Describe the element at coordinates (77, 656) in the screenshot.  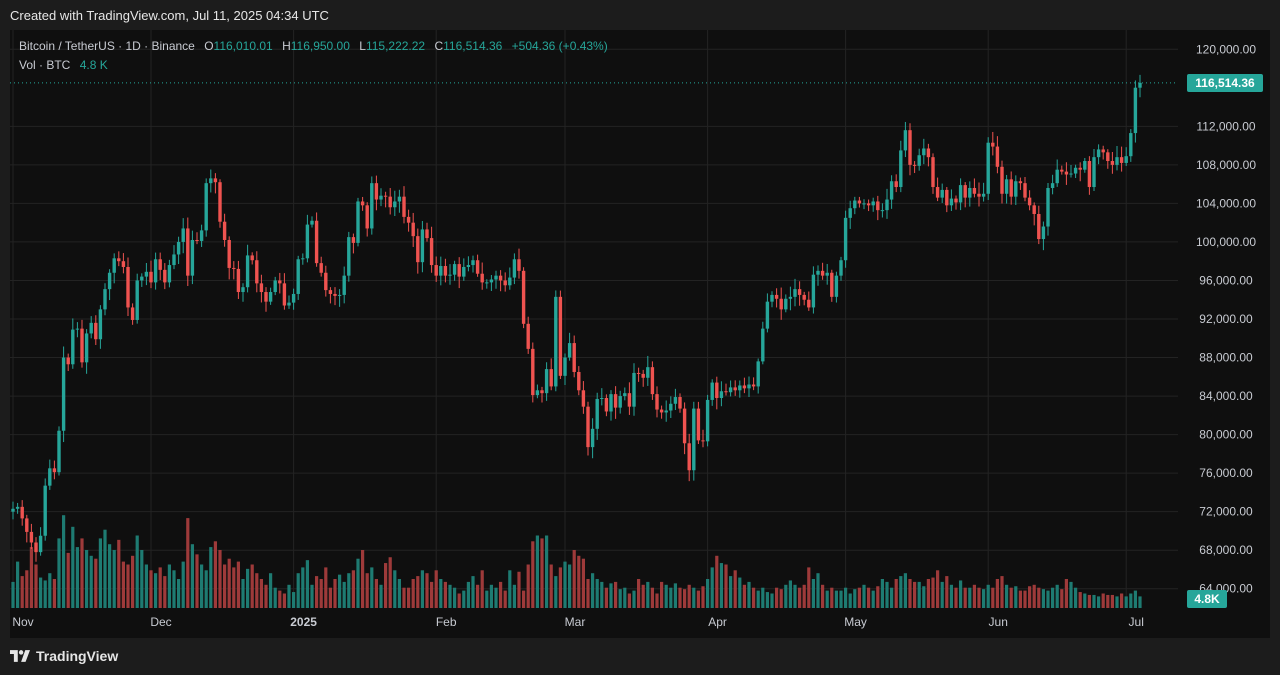
I see `brand-name: TradingView` at that location.